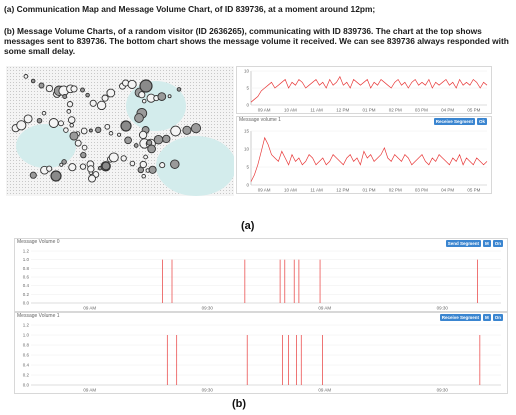 This screenshot has width=516, height=415. What do you see at coordinates (89, 308) in the screenshot?
I see `x-tick-label: 09 AM` at bounding box center [89, 308].